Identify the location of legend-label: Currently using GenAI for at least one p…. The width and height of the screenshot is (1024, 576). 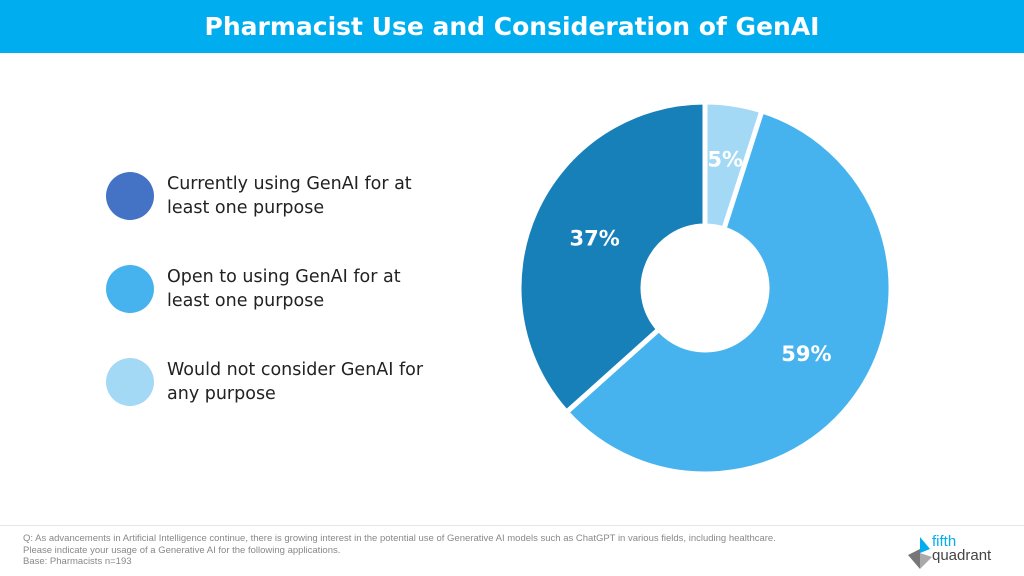
(289, 196).